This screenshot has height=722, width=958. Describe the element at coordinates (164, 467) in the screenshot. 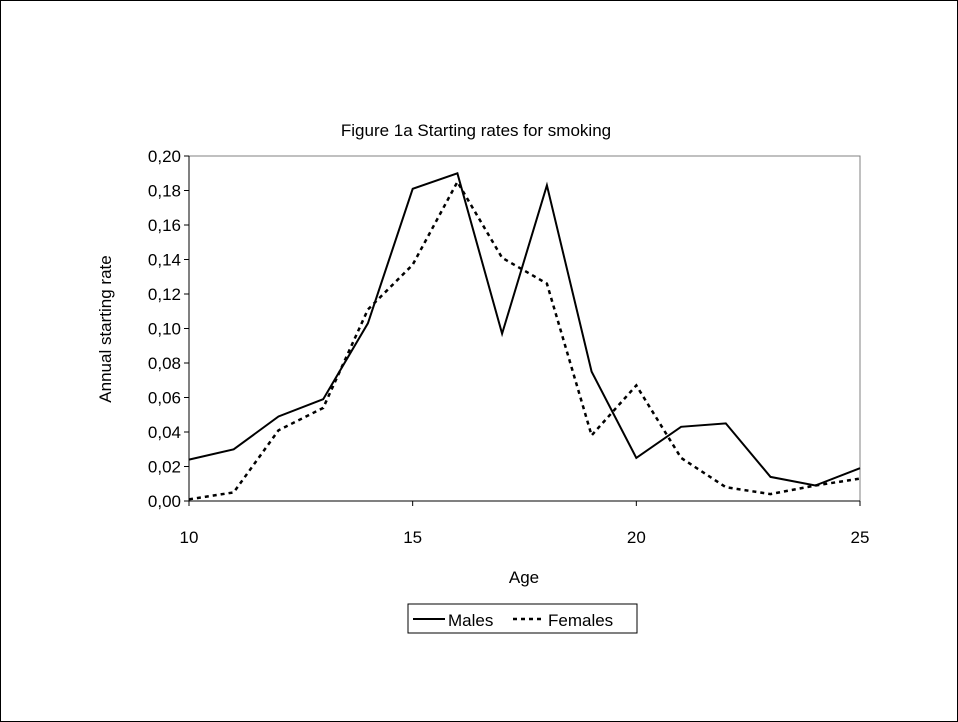

I see `y-tick-label: 0,02` at that location.